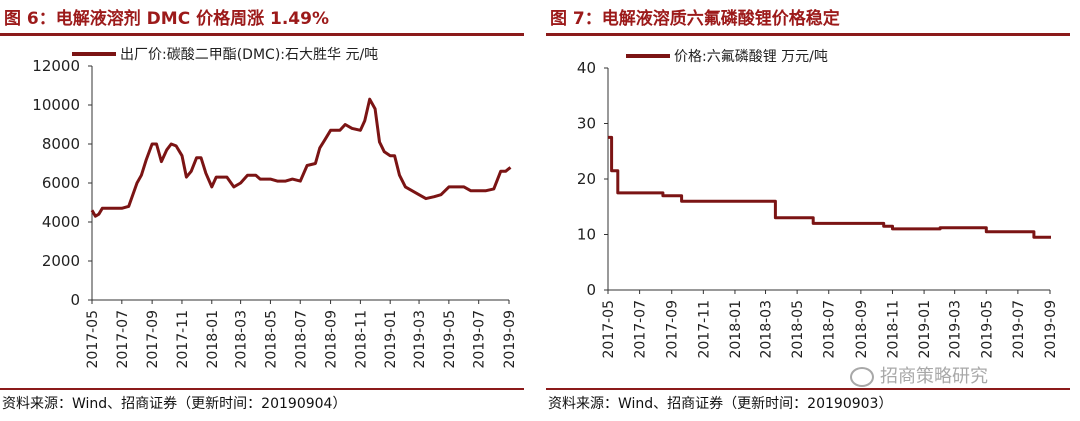  I want to click on y-tick-label: 20, so click(586, 179).